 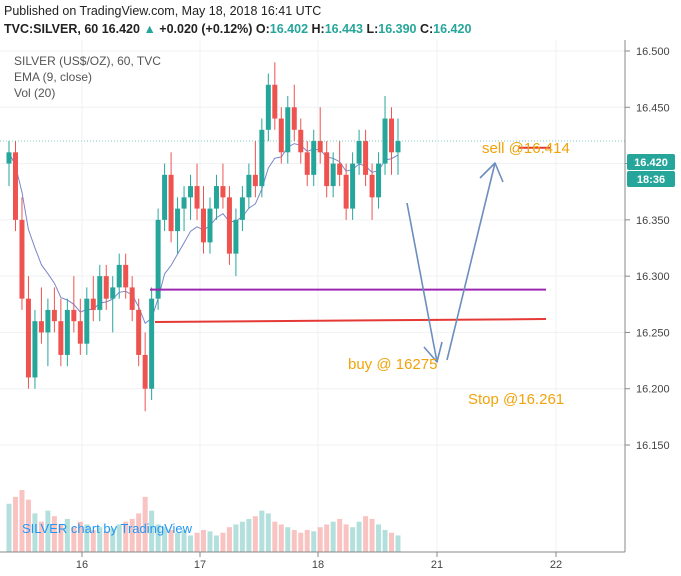 What do you see at coordinates (51, 29) in the screenshot?
I see `symbol-label: TVC:SILVER, 60` at bounding box center [51, 29].